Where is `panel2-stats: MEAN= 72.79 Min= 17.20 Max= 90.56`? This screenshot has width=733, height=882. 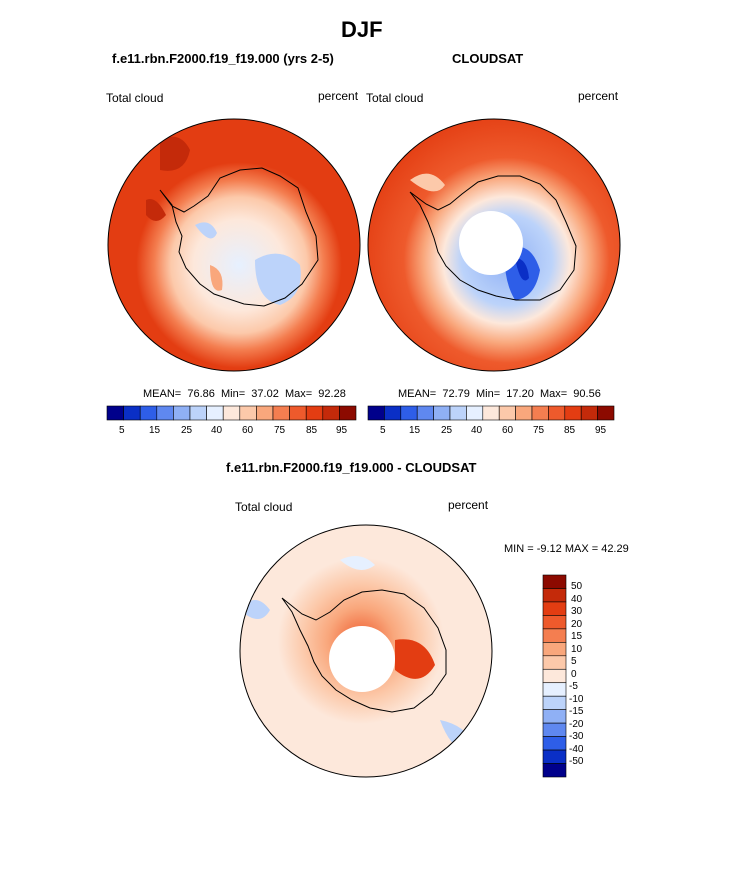
panel2-stats: MEAN= 72.79 Min= 17.20 Max= 90.56 is located at coordinates (499, 394).